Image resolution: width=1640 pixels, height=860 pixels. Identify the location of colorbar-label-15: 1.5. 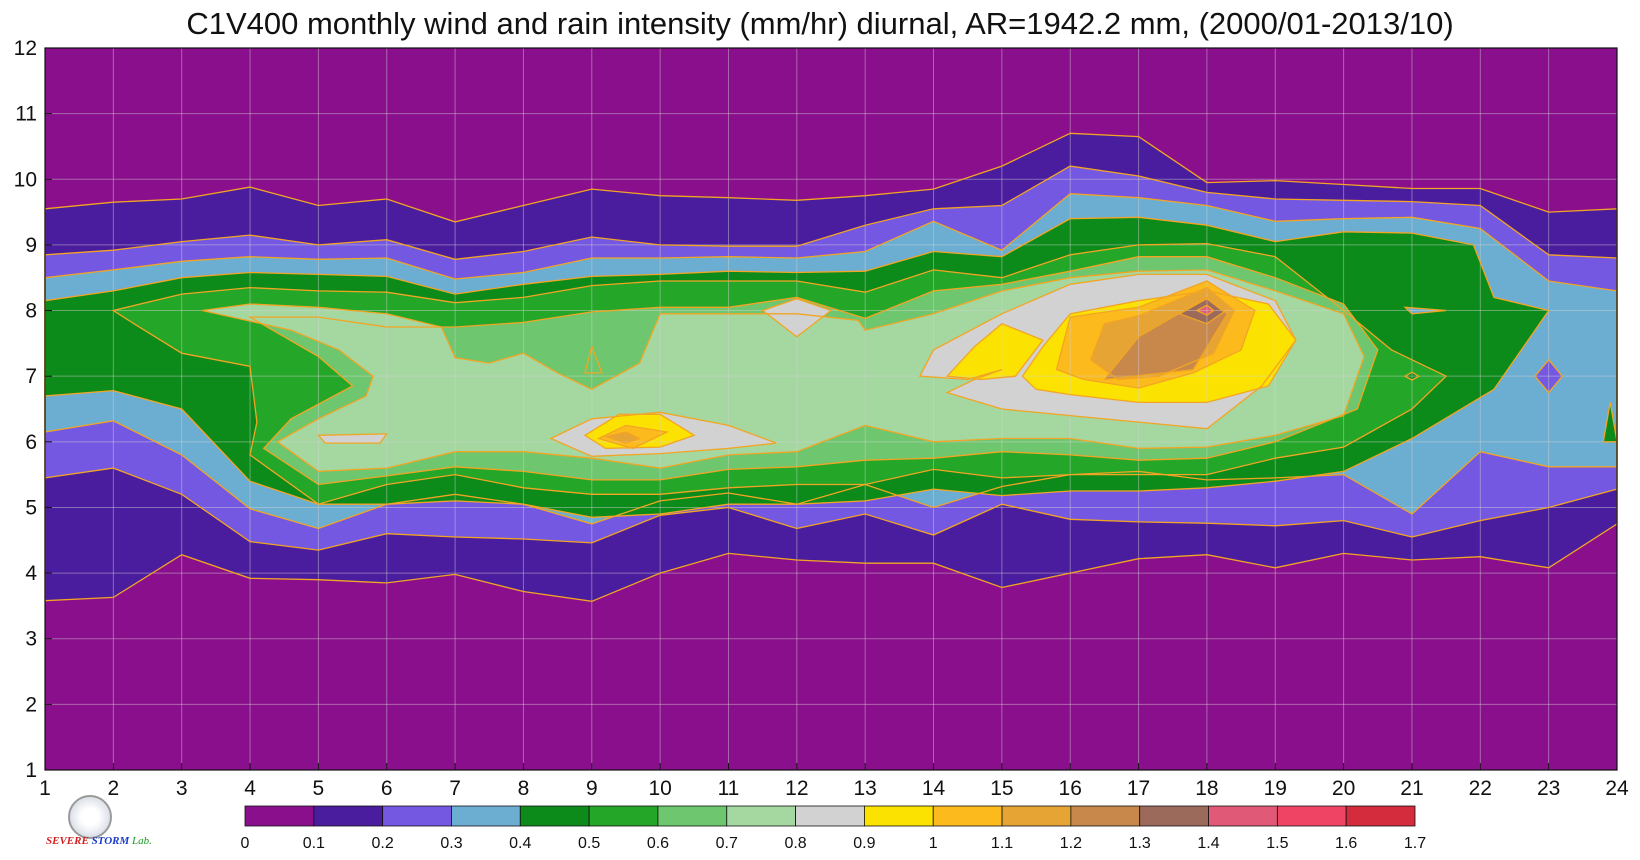
(1277, 843).